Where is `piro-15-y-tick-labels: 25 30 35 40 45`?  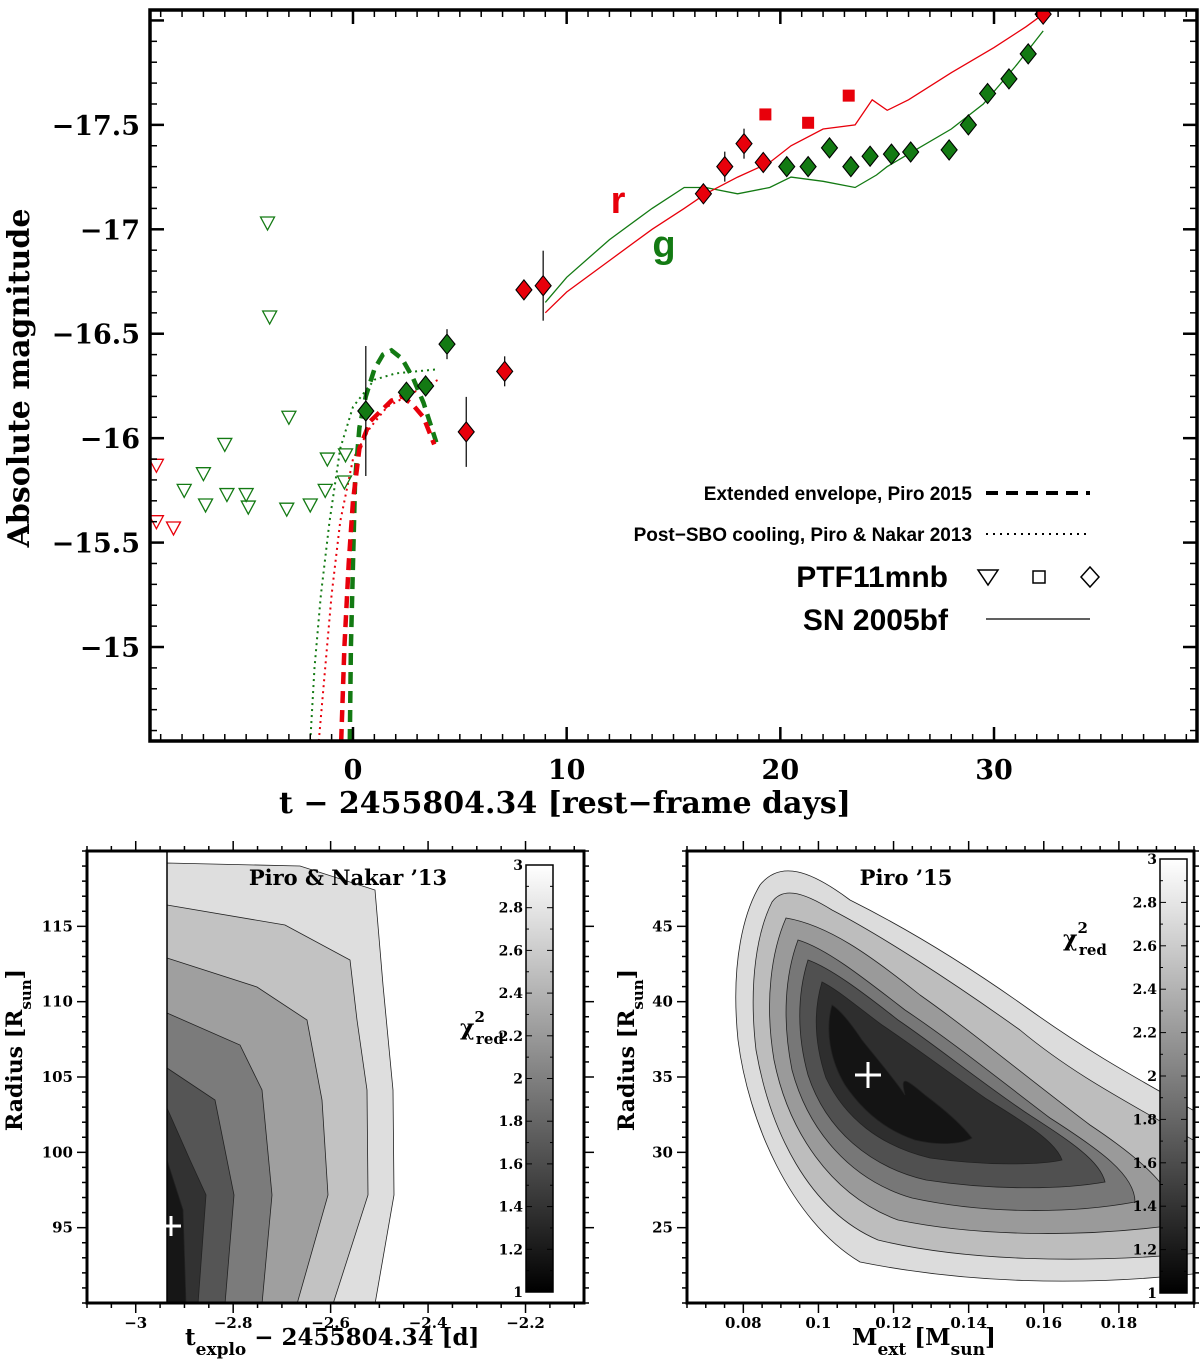 piro-15-y-tick-labels: 25 30 35 40 45 is located at coordinates (662, 1076).